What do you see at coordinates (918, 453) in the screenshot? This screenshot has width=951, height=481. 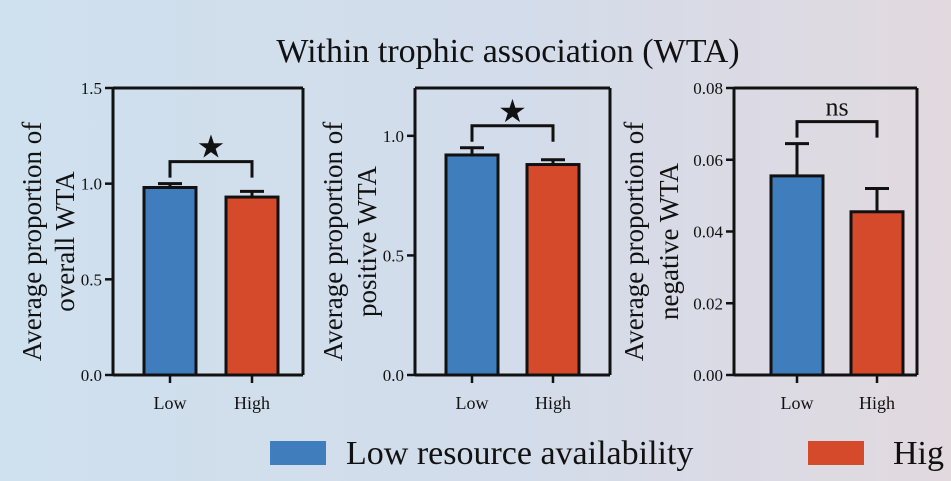 I see `legend-label-high: Hig` at bounding box center [918, 453].